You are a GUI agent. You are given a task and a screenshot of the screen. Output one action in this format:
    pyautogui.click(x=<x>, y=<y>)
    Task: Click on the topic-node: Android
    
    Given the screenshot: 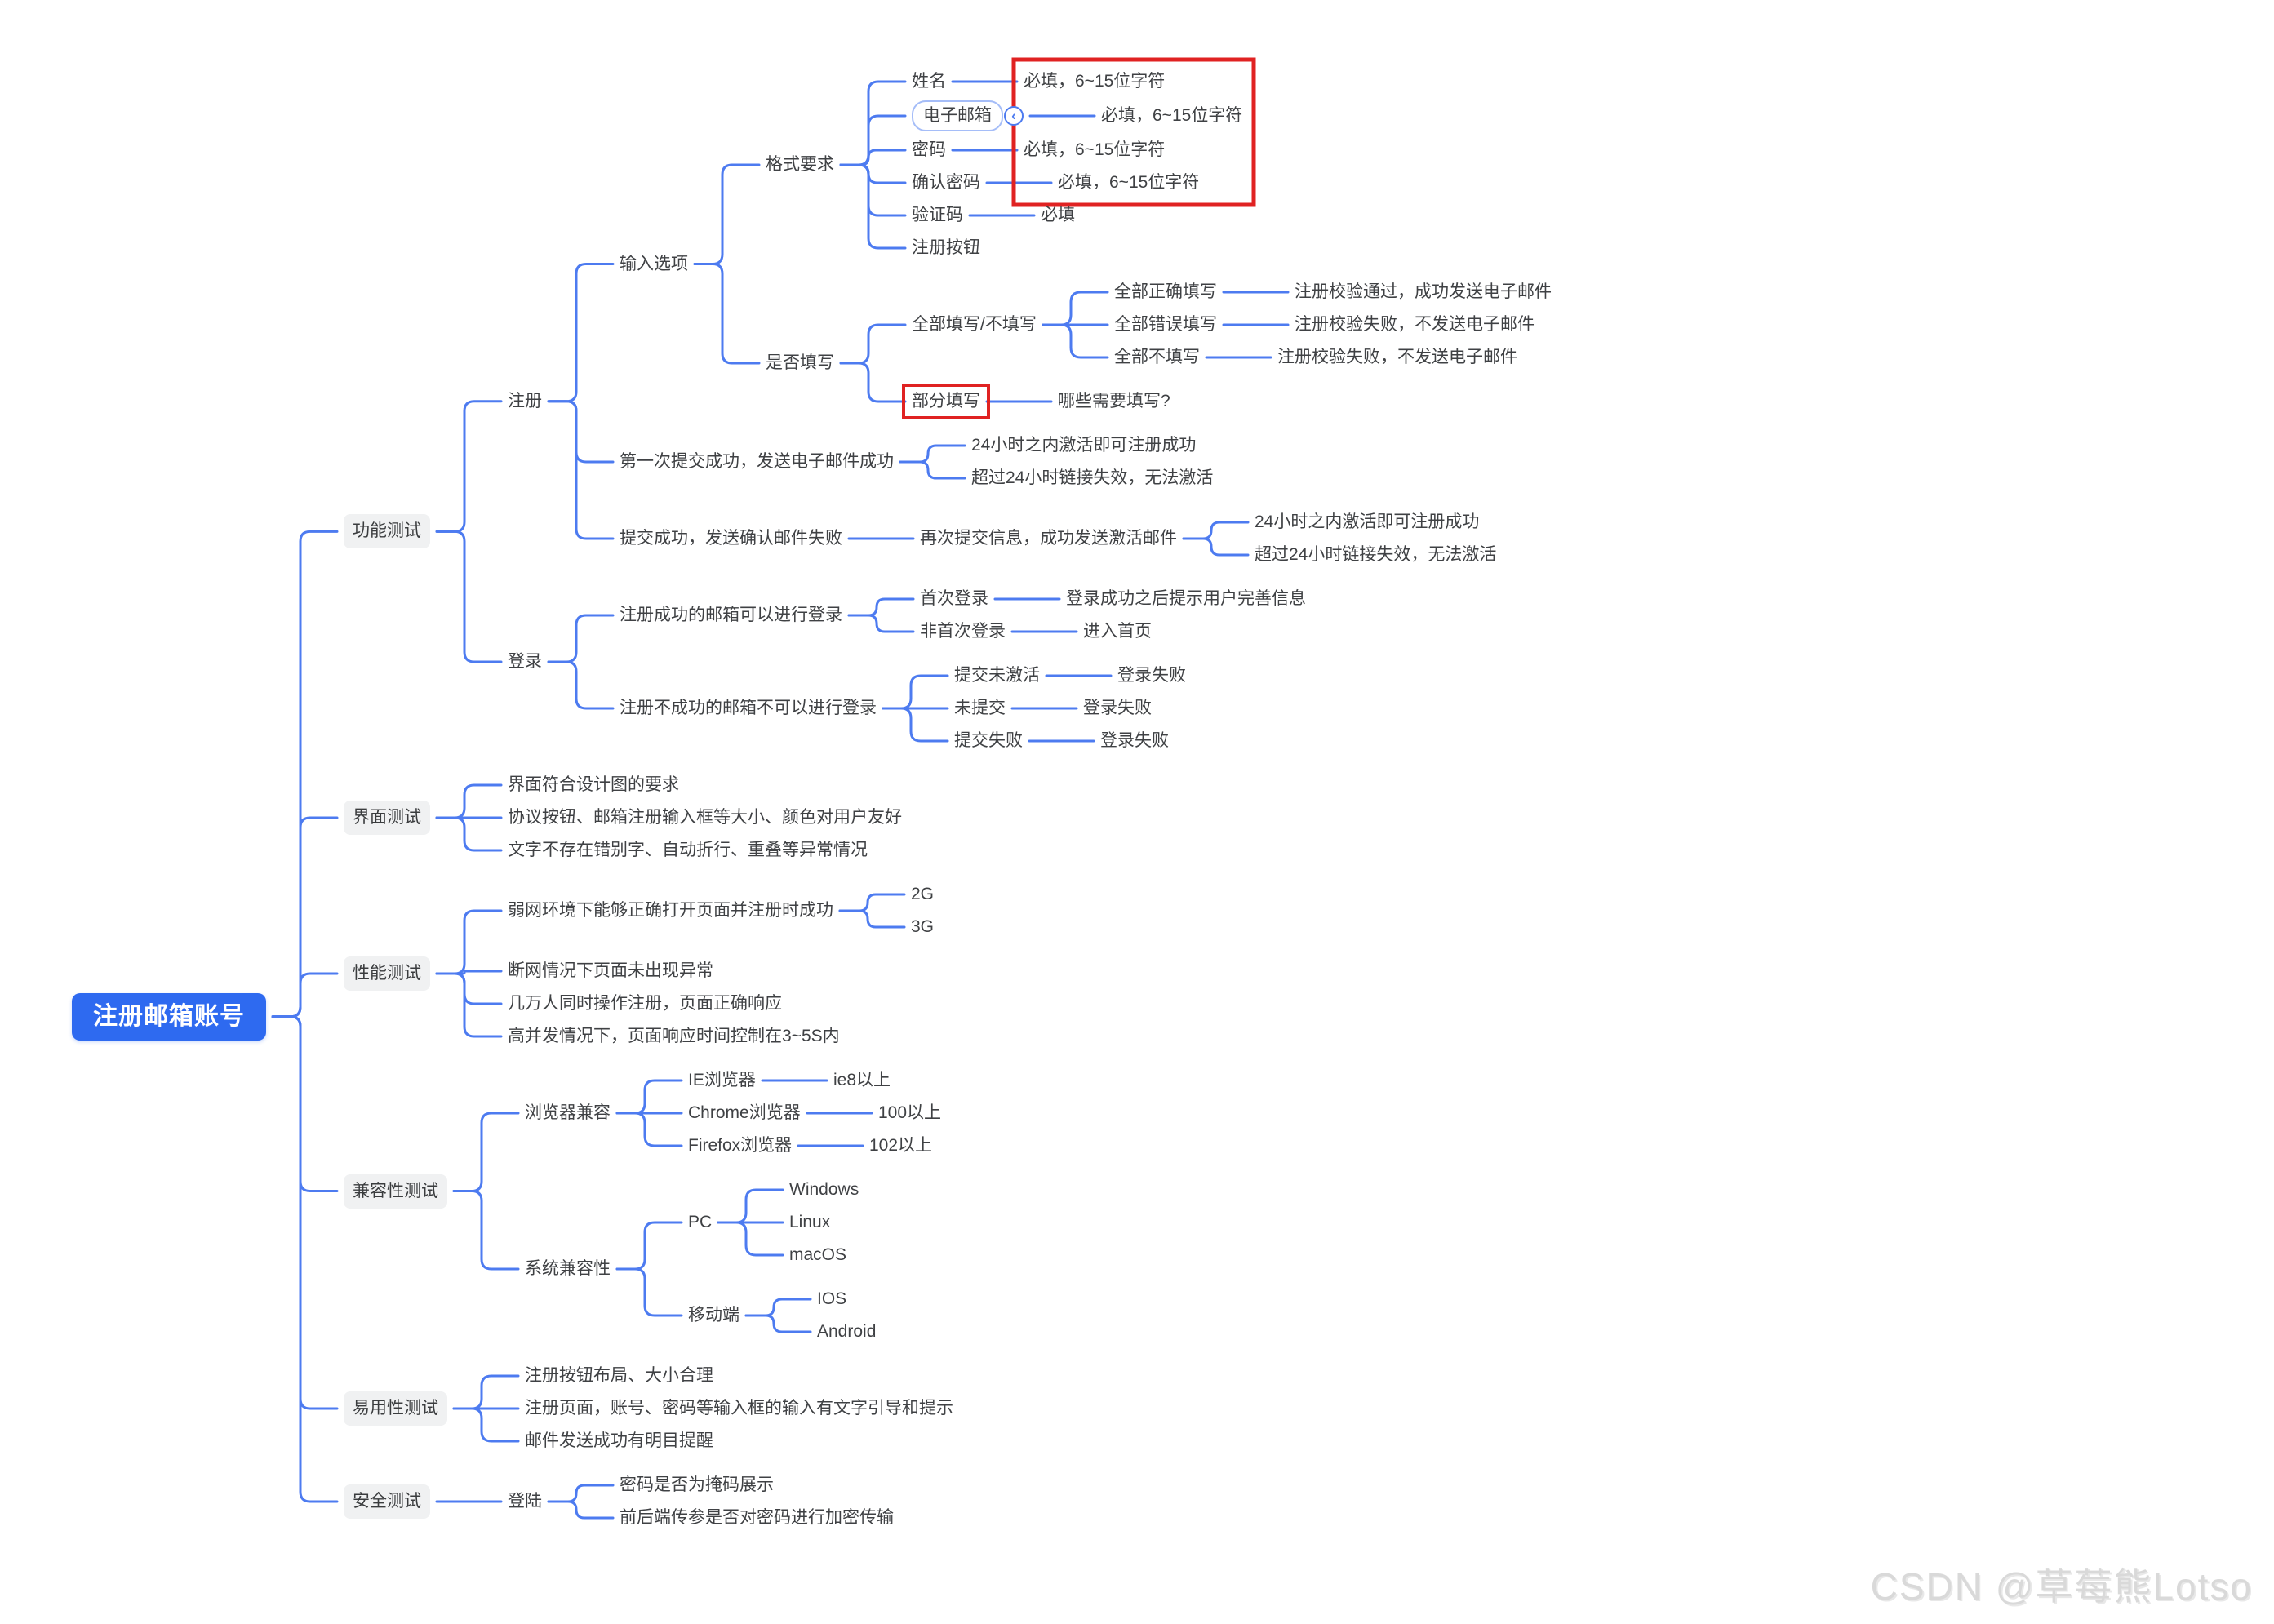 What is the action you would take?
    pyautogui.click(x=847, y=1331)
    